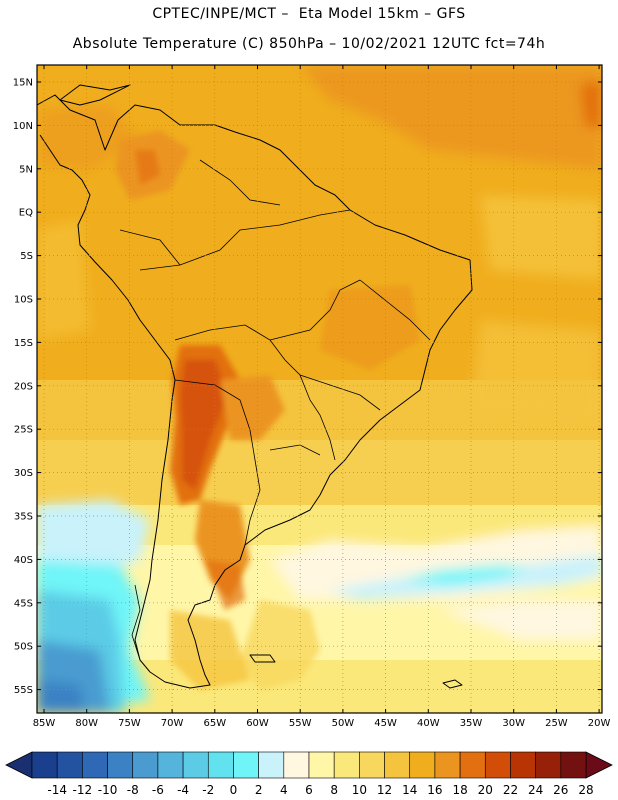 The width and height of the screenshot is (618, 800). Describe the element at coordinates (129, 723) in the screenshot. I see `lon-label: 75W` at that location.